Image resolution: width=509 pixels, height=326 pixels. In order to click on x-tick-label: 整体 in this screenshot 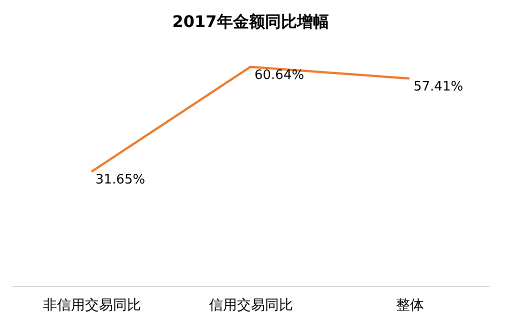, I will do `click(410, 306)`.